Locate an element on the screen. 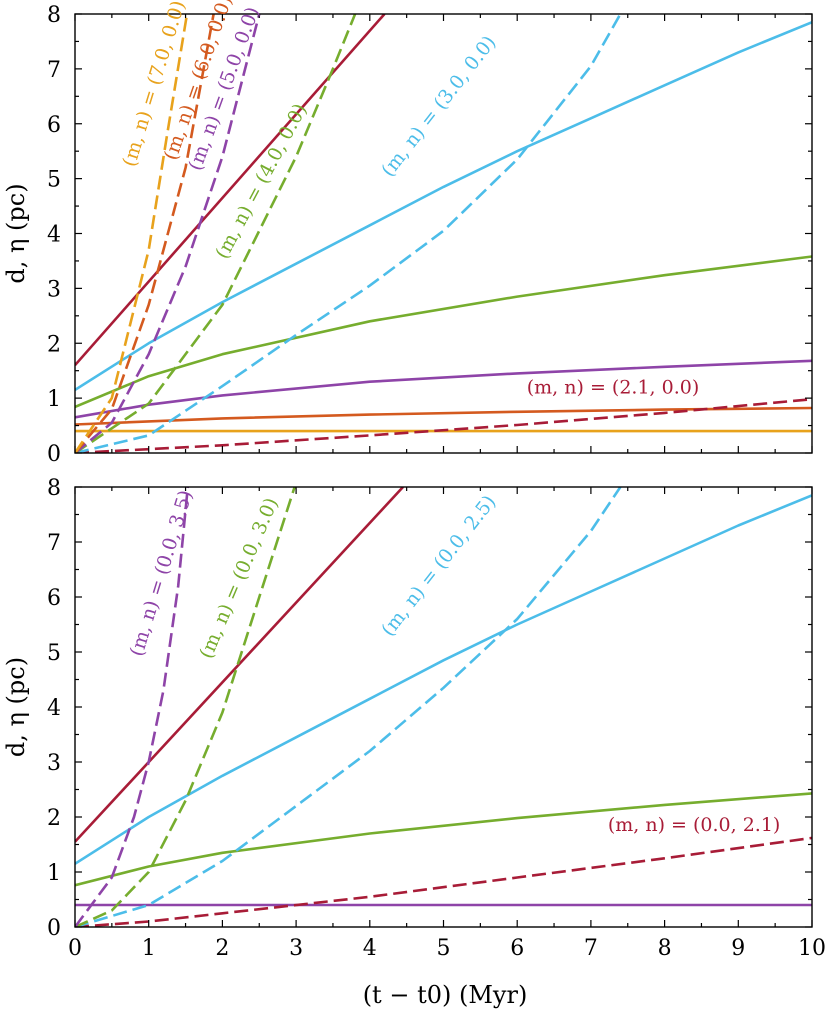 This screenshot has height=1016, width=830. x-tick-label: 10 is located at coordinates (812, 948).